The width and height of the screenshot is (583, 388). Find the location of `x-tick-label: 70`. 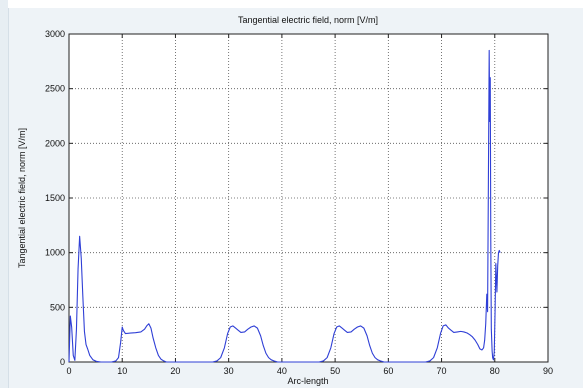

x-tick-label: 70 is located at coordinates (442, 371).